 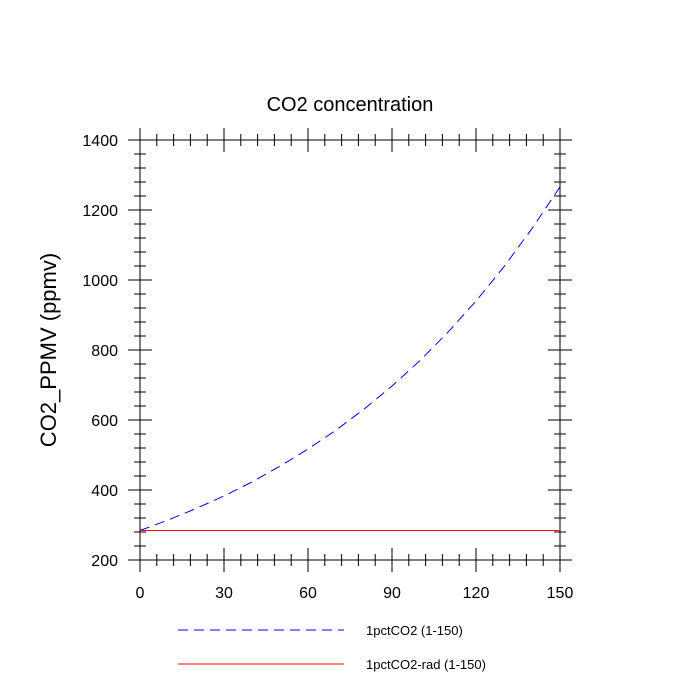 I want to click on x-tick-label: 30, so click(x=224, y=593).